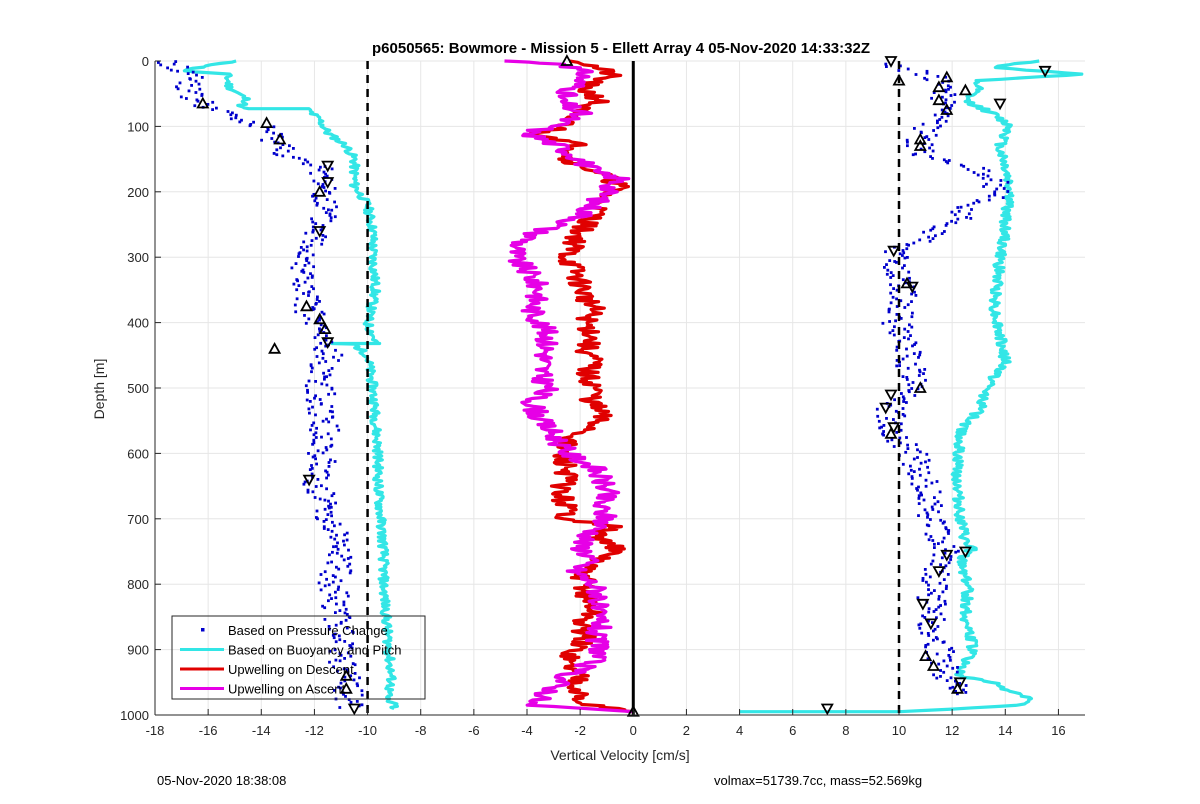 This screenshot has height=804, width=1200. Describe the element at coordinates (527, 730) in the screenshot. I see `x-tick-label: -4` at that location.